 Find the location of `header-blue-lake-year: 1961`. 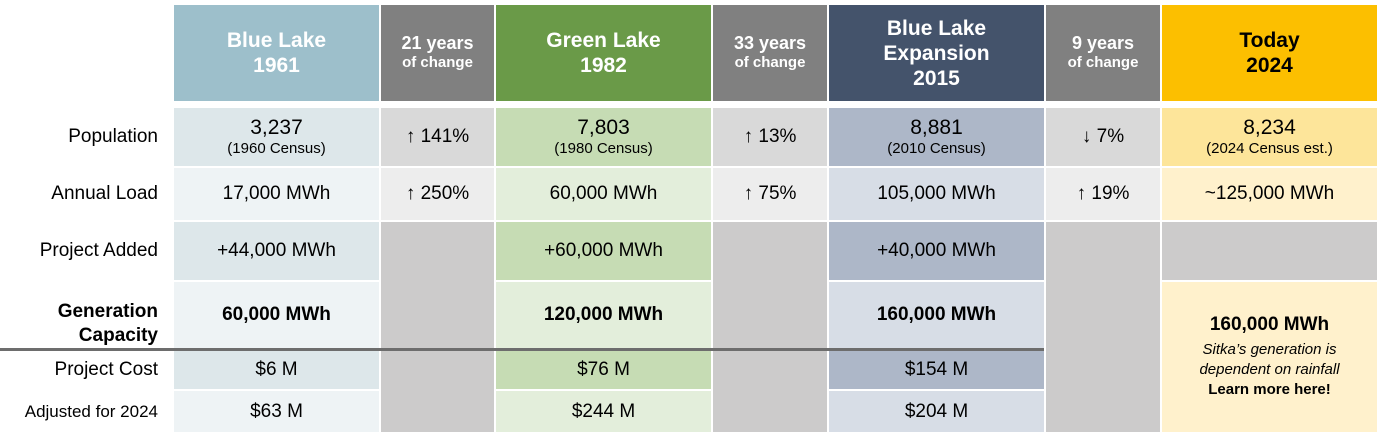

header-blue-lake-year: 1961 is located at coordinates (276, 65).